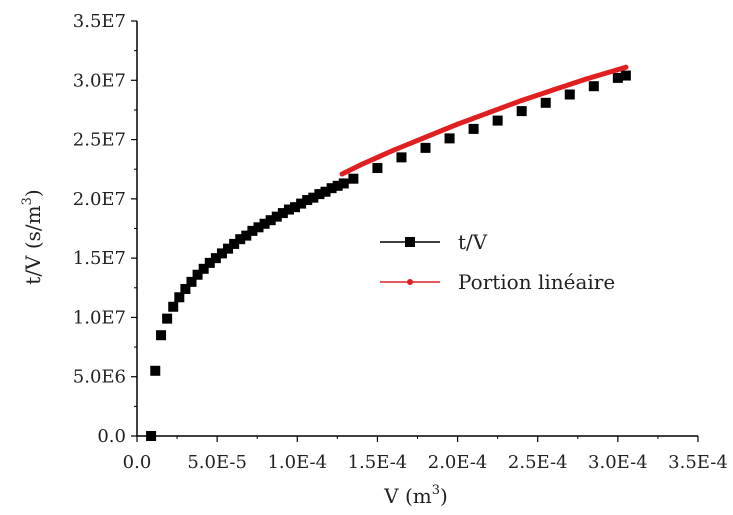 This screenshot has height=515, width=733. What do you see at coordinates (436, 490) in the screenshot?
I see `x-axis-title-sup: 3` at bounding box center [436, 490].